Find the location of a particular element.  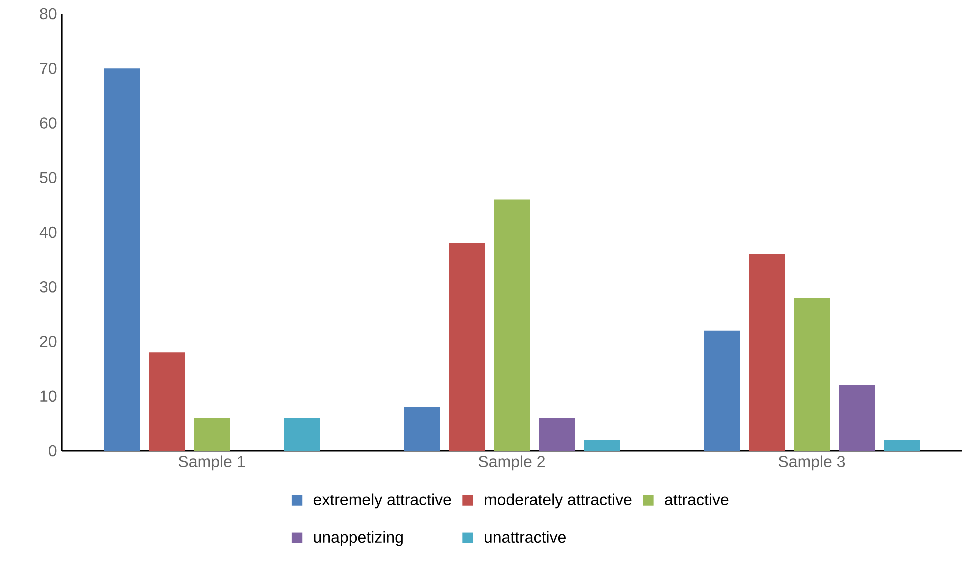

legend-label: unattractive is located at coordinates (525, 537).